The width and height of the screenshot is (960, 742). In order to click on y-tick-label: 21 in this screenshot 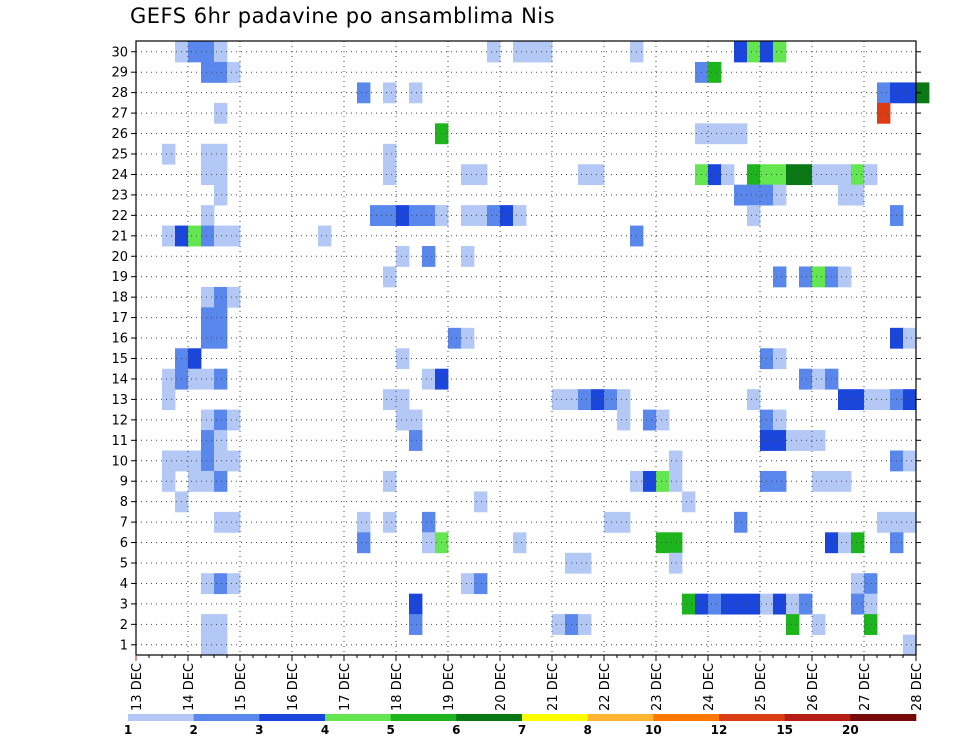, I will do `click(119, 236)`.